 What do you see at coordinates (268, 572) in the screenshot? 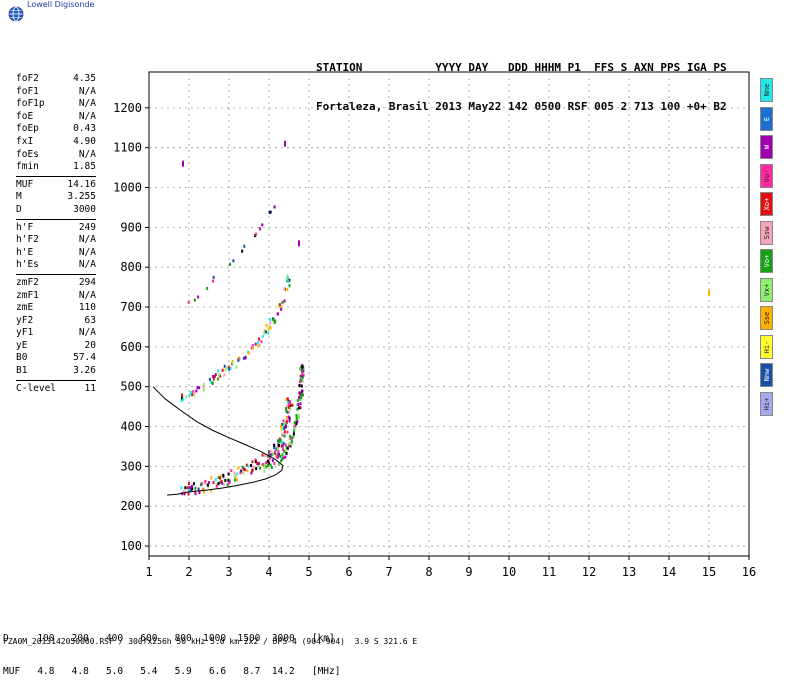
I see `x-tick-label: 4` at bounding box center [268, 572].